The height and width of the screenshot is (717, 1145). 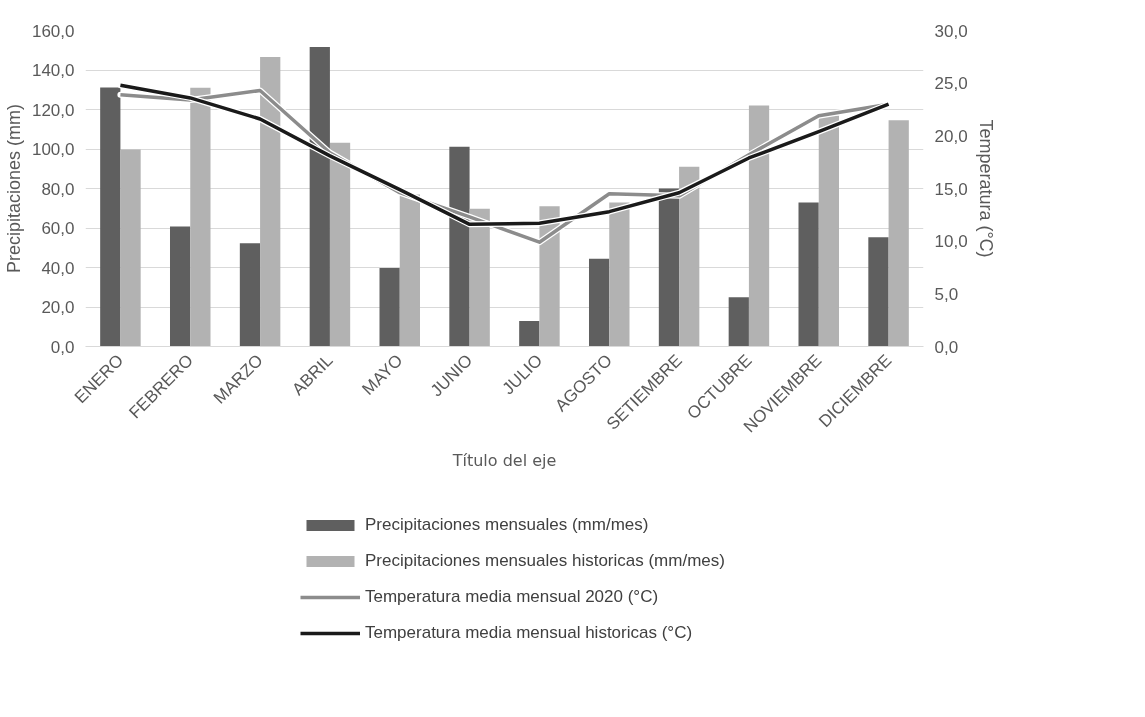 I want to click on legend-label: Precipitaciones mensuales historicas (mm/mes), so click(x=545, y=561).